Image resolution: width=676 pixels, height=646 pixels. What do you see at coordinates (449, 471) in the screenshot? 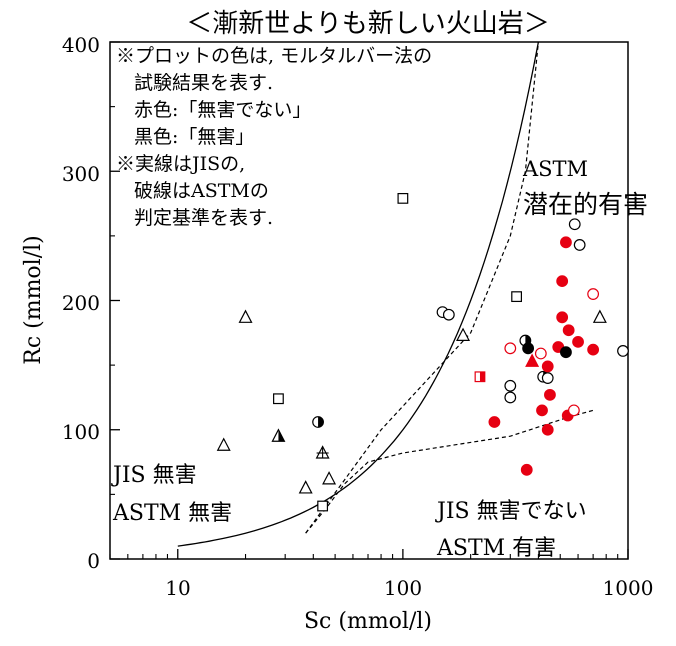
I see `astm-criterion-line` at bounding box center [449, 471].